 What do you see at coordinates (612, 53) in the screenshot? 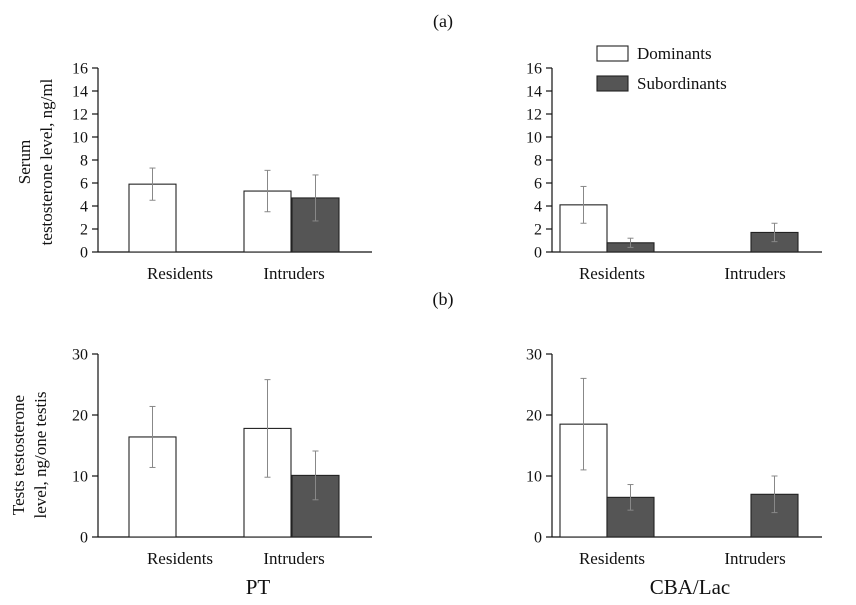
I see `legend-swatch-dominants` at bounding box center [612, 53].